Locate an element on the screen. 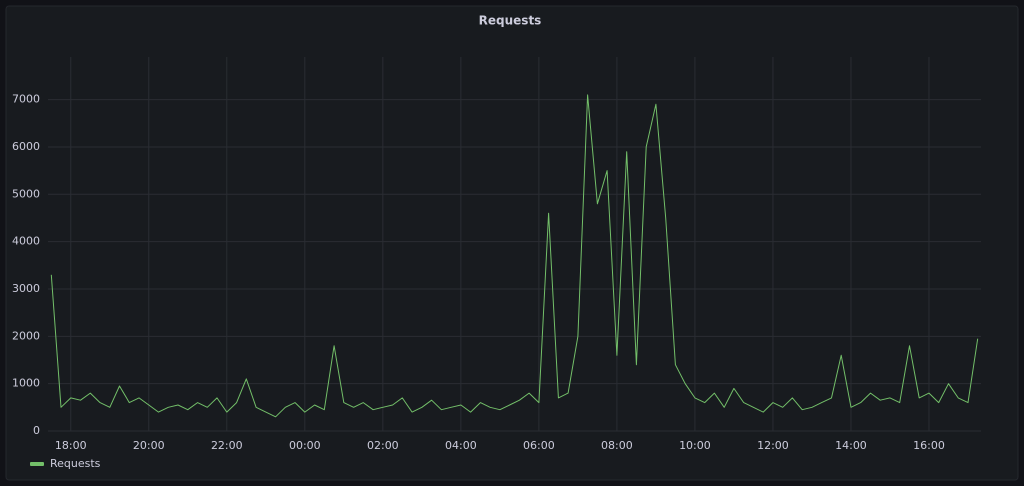 This screenshot has height=486, width=1024. y-tick-label: 1000 is located at coordinates (26, 383).